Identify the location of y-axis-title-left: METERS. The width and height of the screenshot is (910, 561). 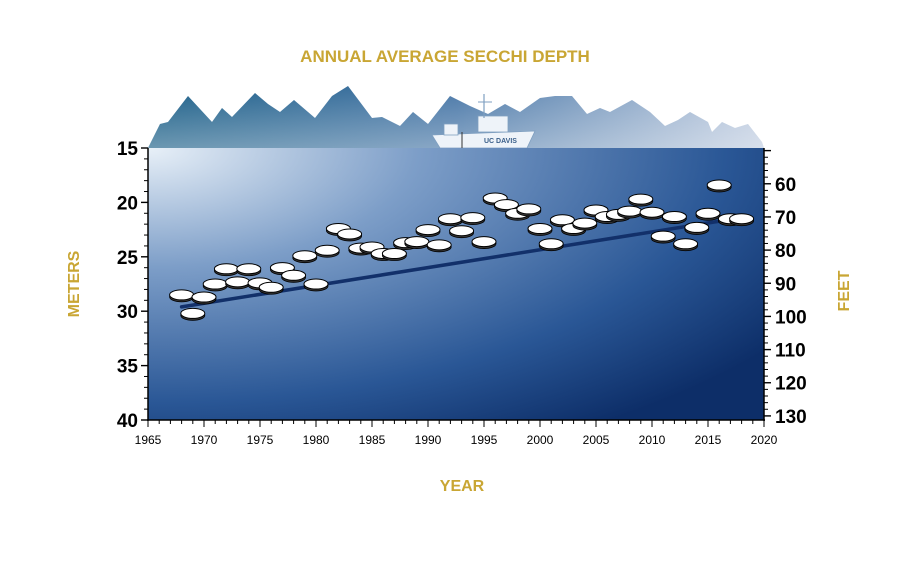
(74, 283).